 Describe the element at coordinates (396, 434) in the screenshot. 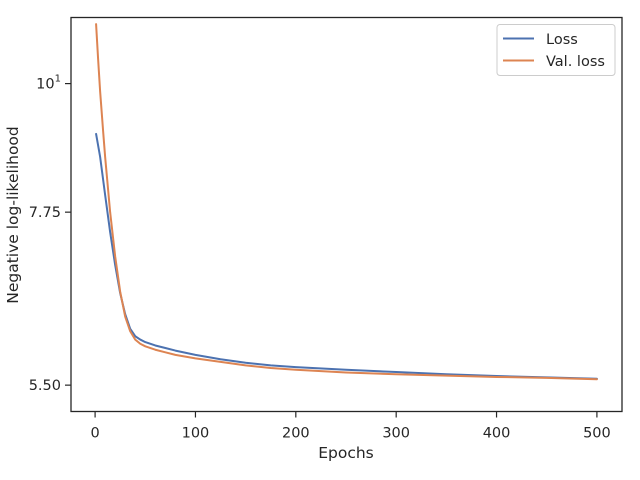

I see `x-tick-label: 300` at that location.